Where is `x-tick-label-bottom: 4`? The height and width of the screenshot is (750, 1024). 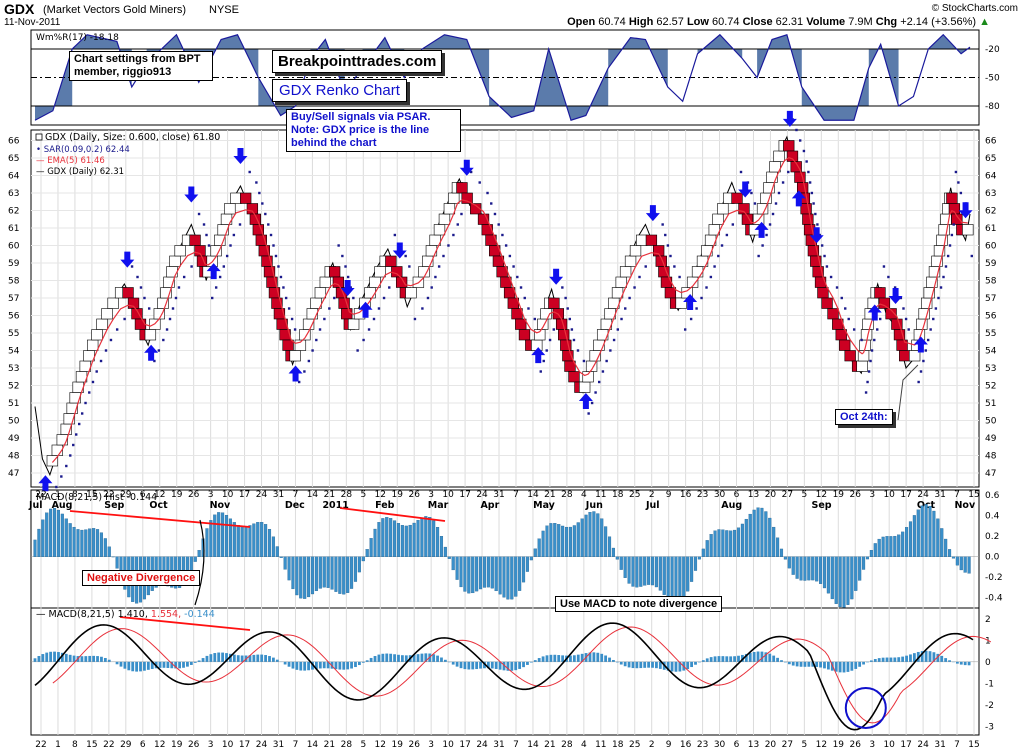 x-tick-label-bottom: 4 is located at coordinates (584, 745).